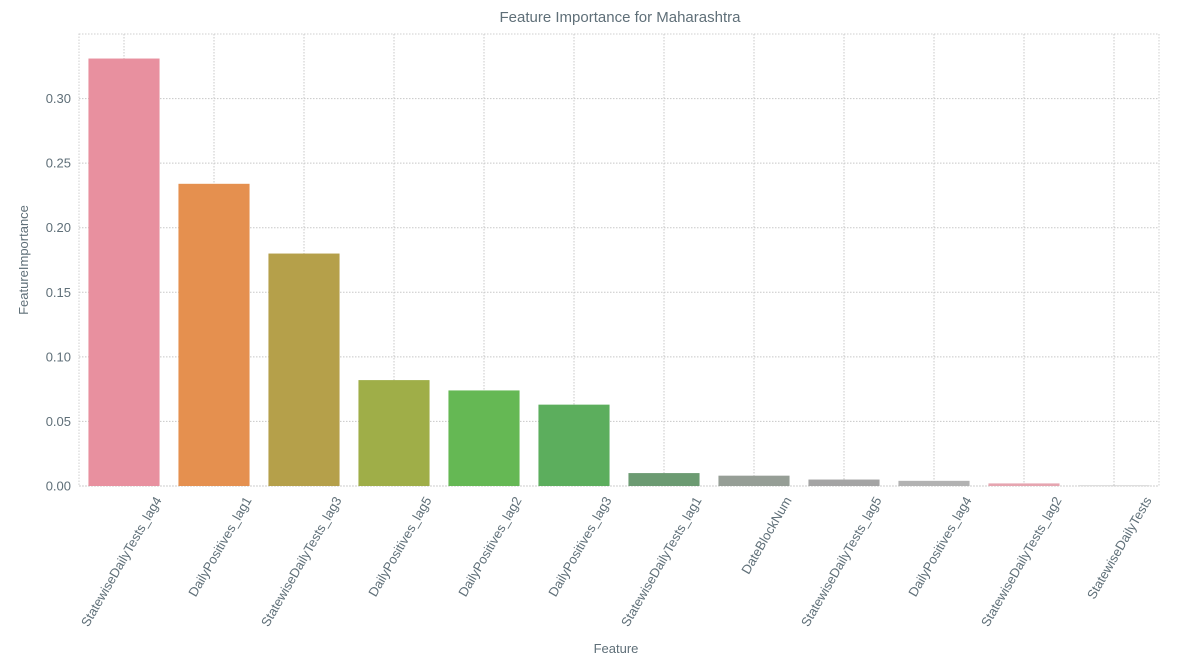 This screenshot has height=672, width=1182. I want to click on y-tick-label: 0.25, so click(58, 163).